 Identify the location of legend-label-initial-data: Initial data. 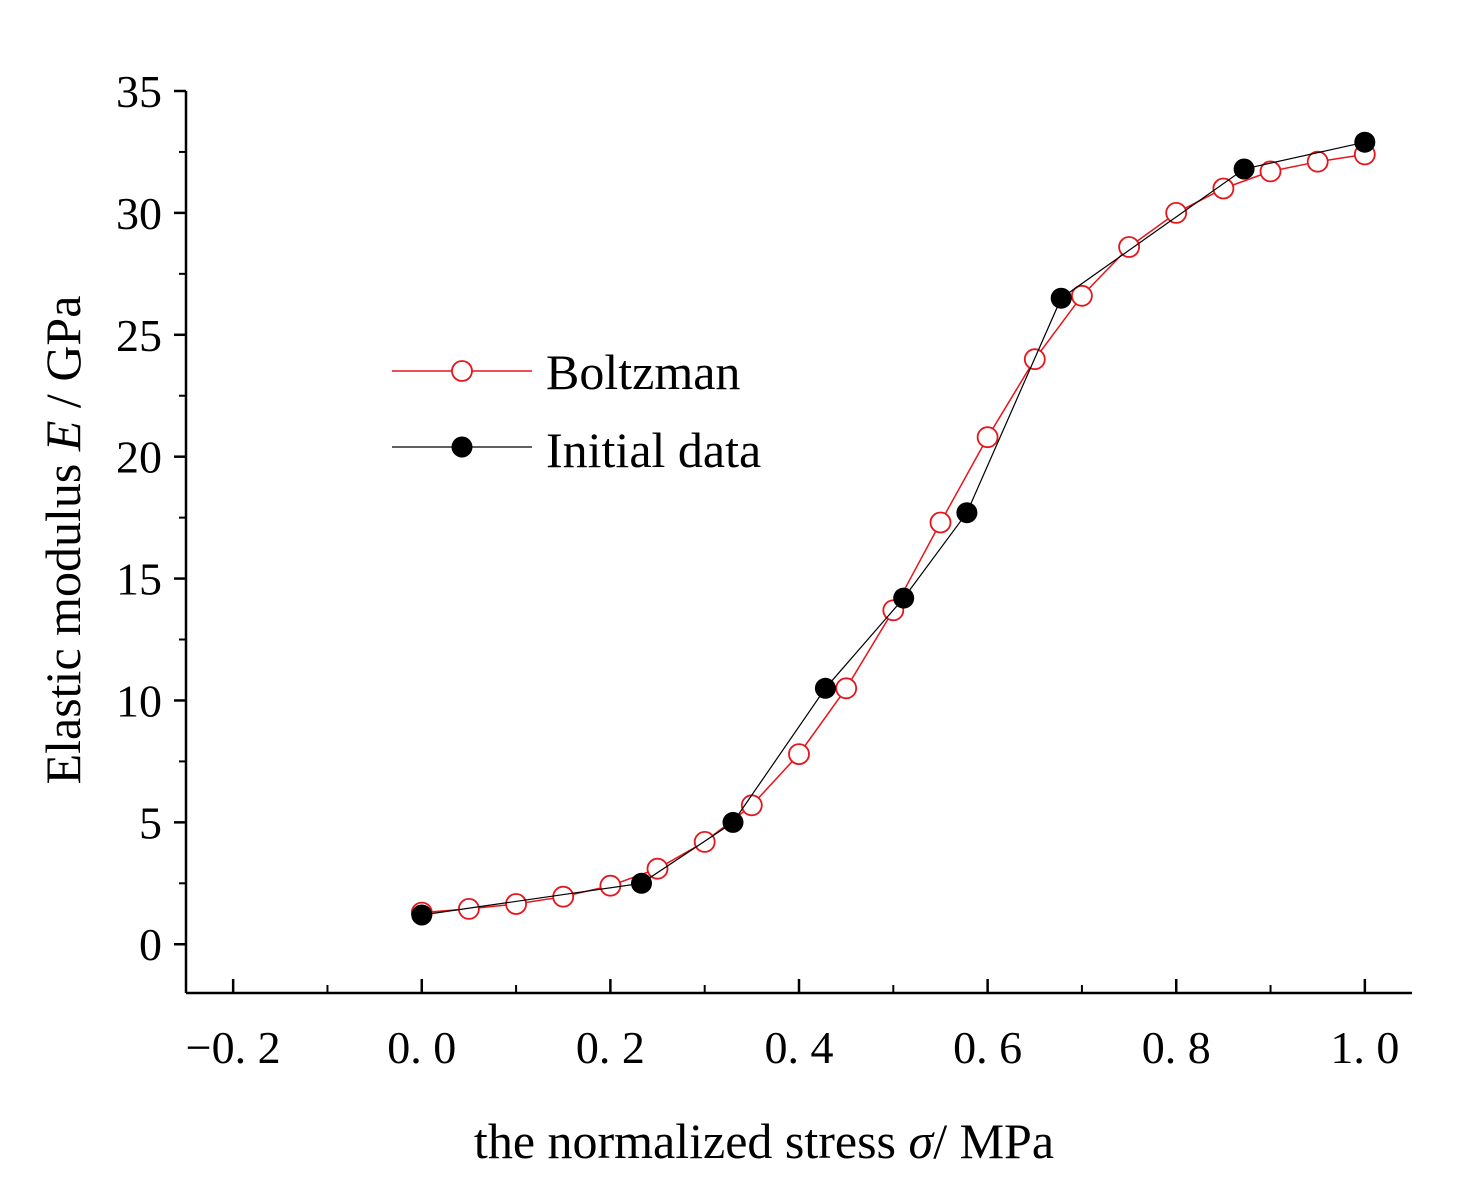
(653, 450).